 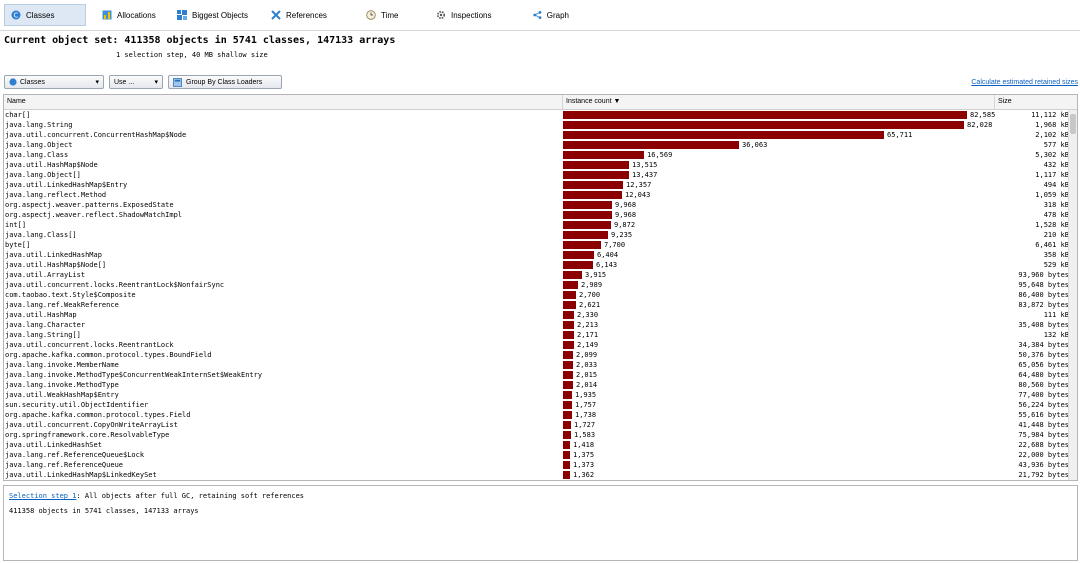 I want to click on shallow-size: 21,792 bytes, so click(x=1043, y=475).